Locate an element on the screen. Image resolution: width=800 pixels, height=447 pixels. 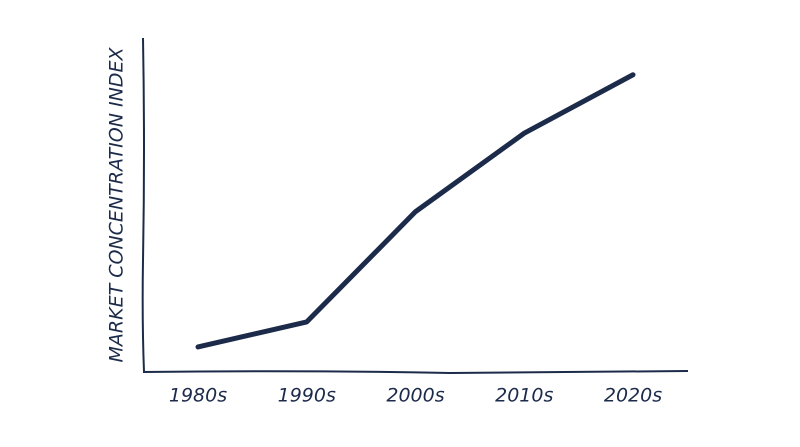
x-tick-label: 2000s is located at coordinates (415, 396).